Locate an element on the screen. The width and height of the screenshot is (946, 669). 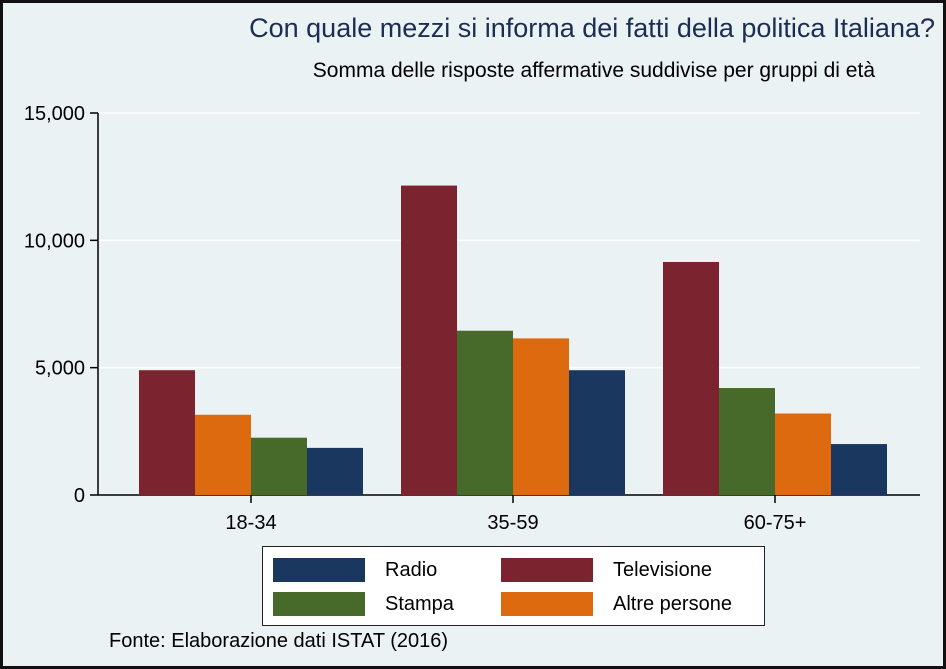
x-tick-label: 60-75+ is located at coordinates (775, 523).